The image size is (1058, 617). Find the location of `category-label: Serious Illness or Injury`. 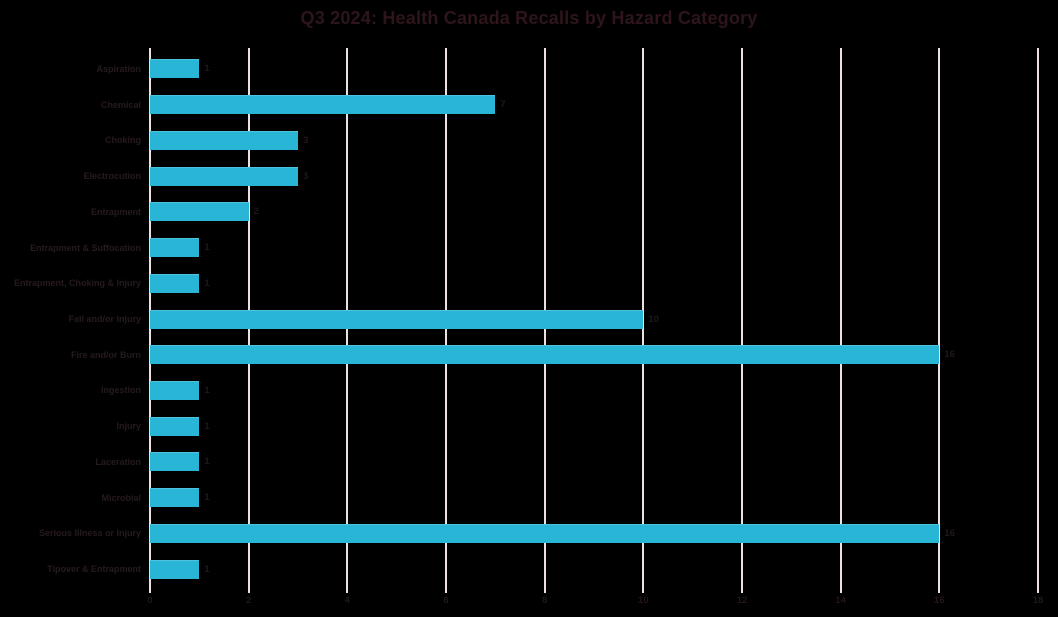

category-label: Serious Illness or Injury is located at coordinates (89, 533).